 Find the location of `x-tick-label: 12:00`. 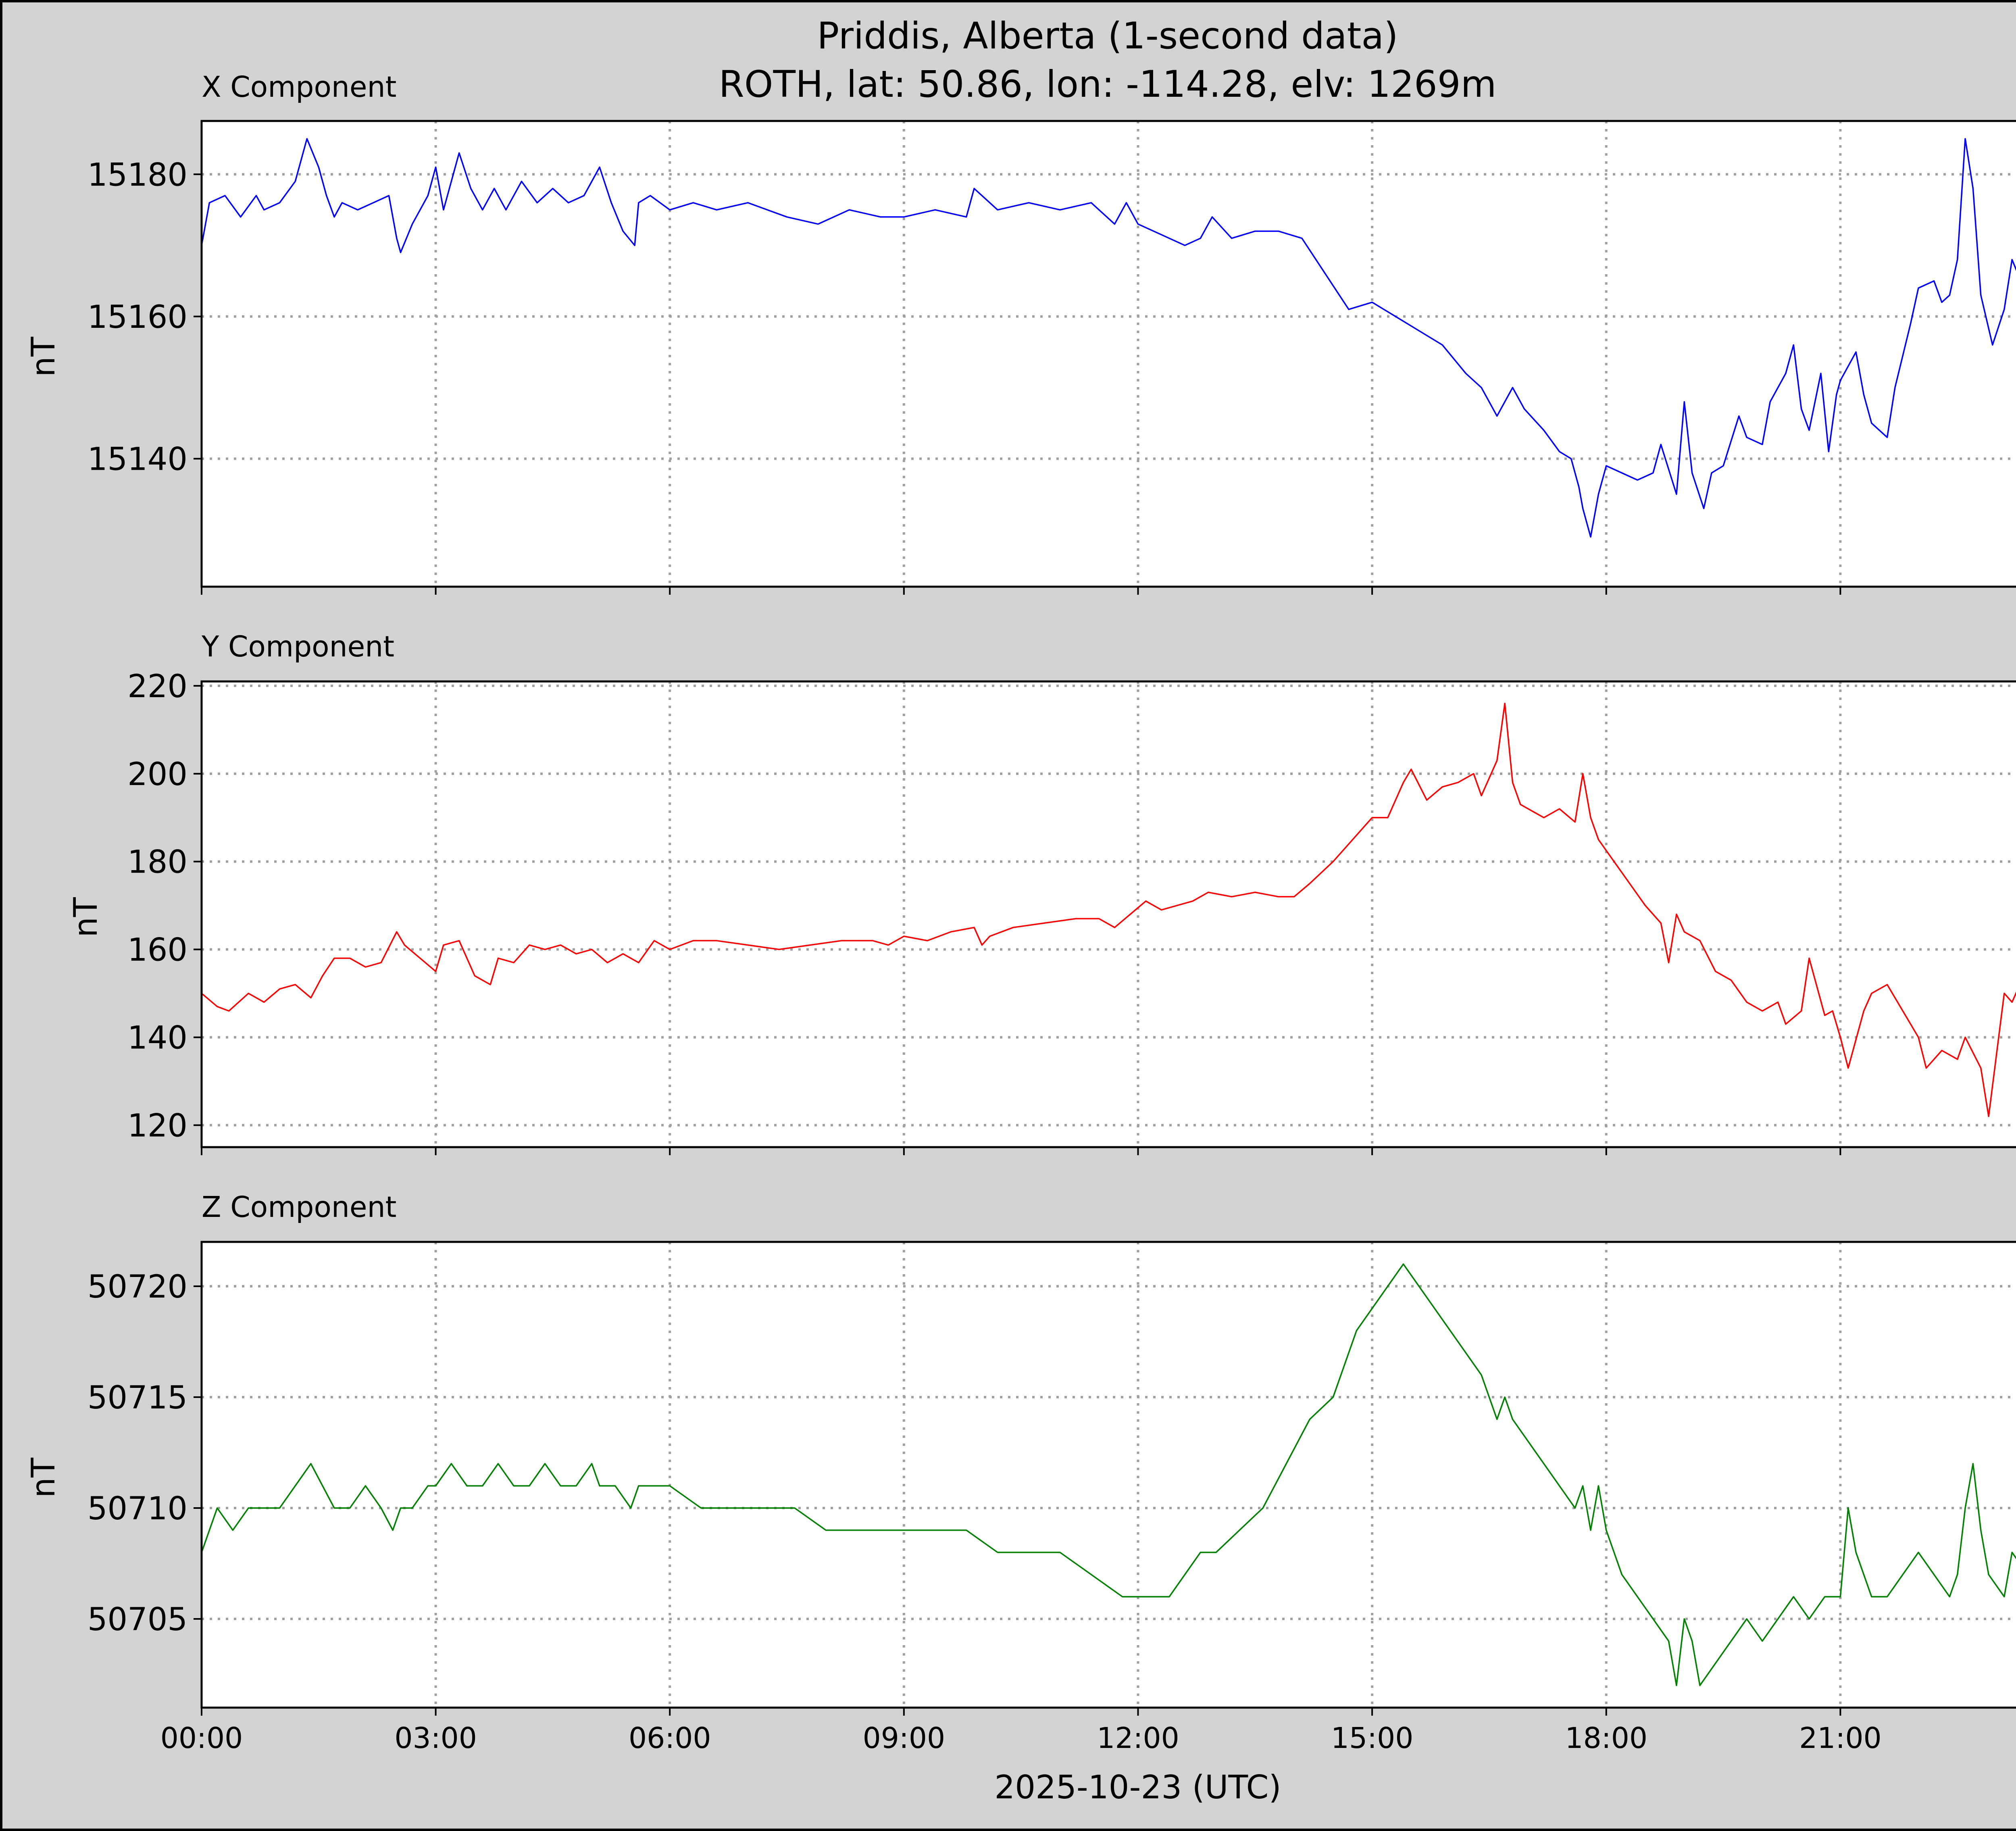

x-tick-label: 12:00 is located at coordinates (1138, 1738).